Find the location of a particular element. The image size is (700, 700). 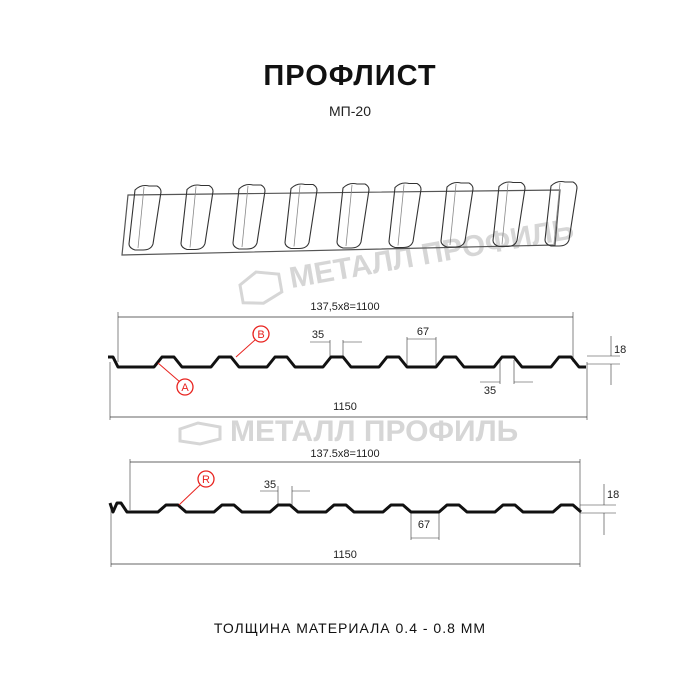

marker-r-label: R is located at coordinates (206, 480).